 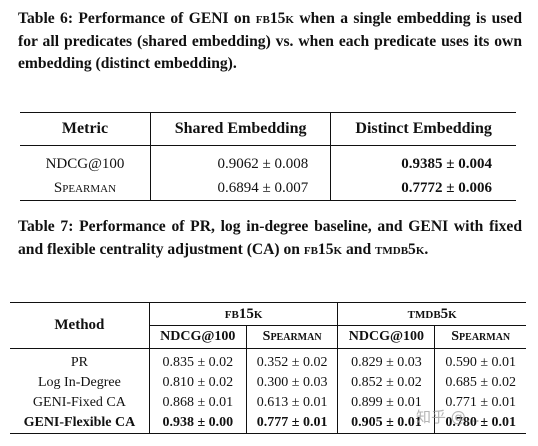 What do you see at coordinates (243, 314) in the screenshot?
I see `header-group-fb15k: fb15k` at bounding box center [243, 314].